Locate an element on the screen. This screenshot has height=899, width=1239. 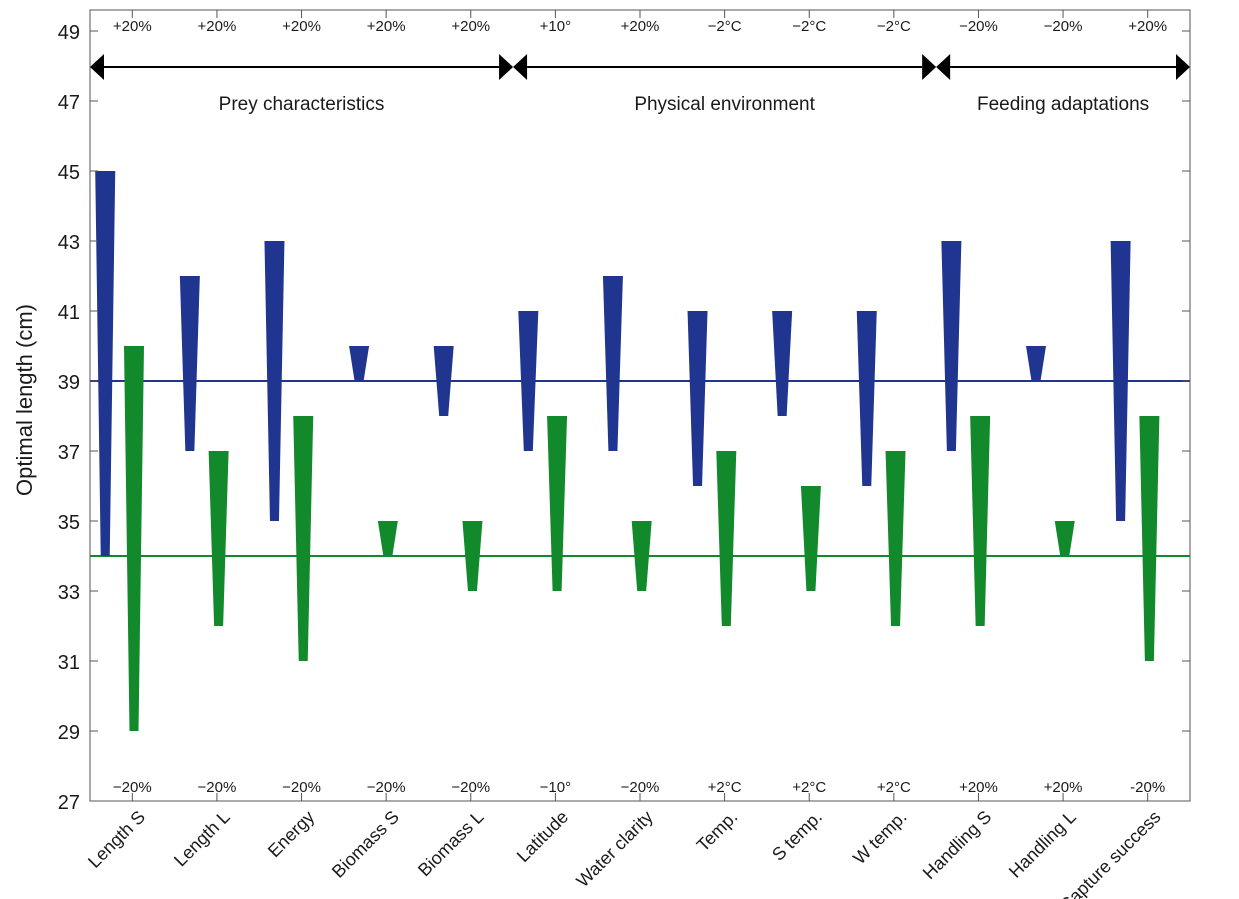
y-tick-label: 29 is located at coordinates (69, 733).